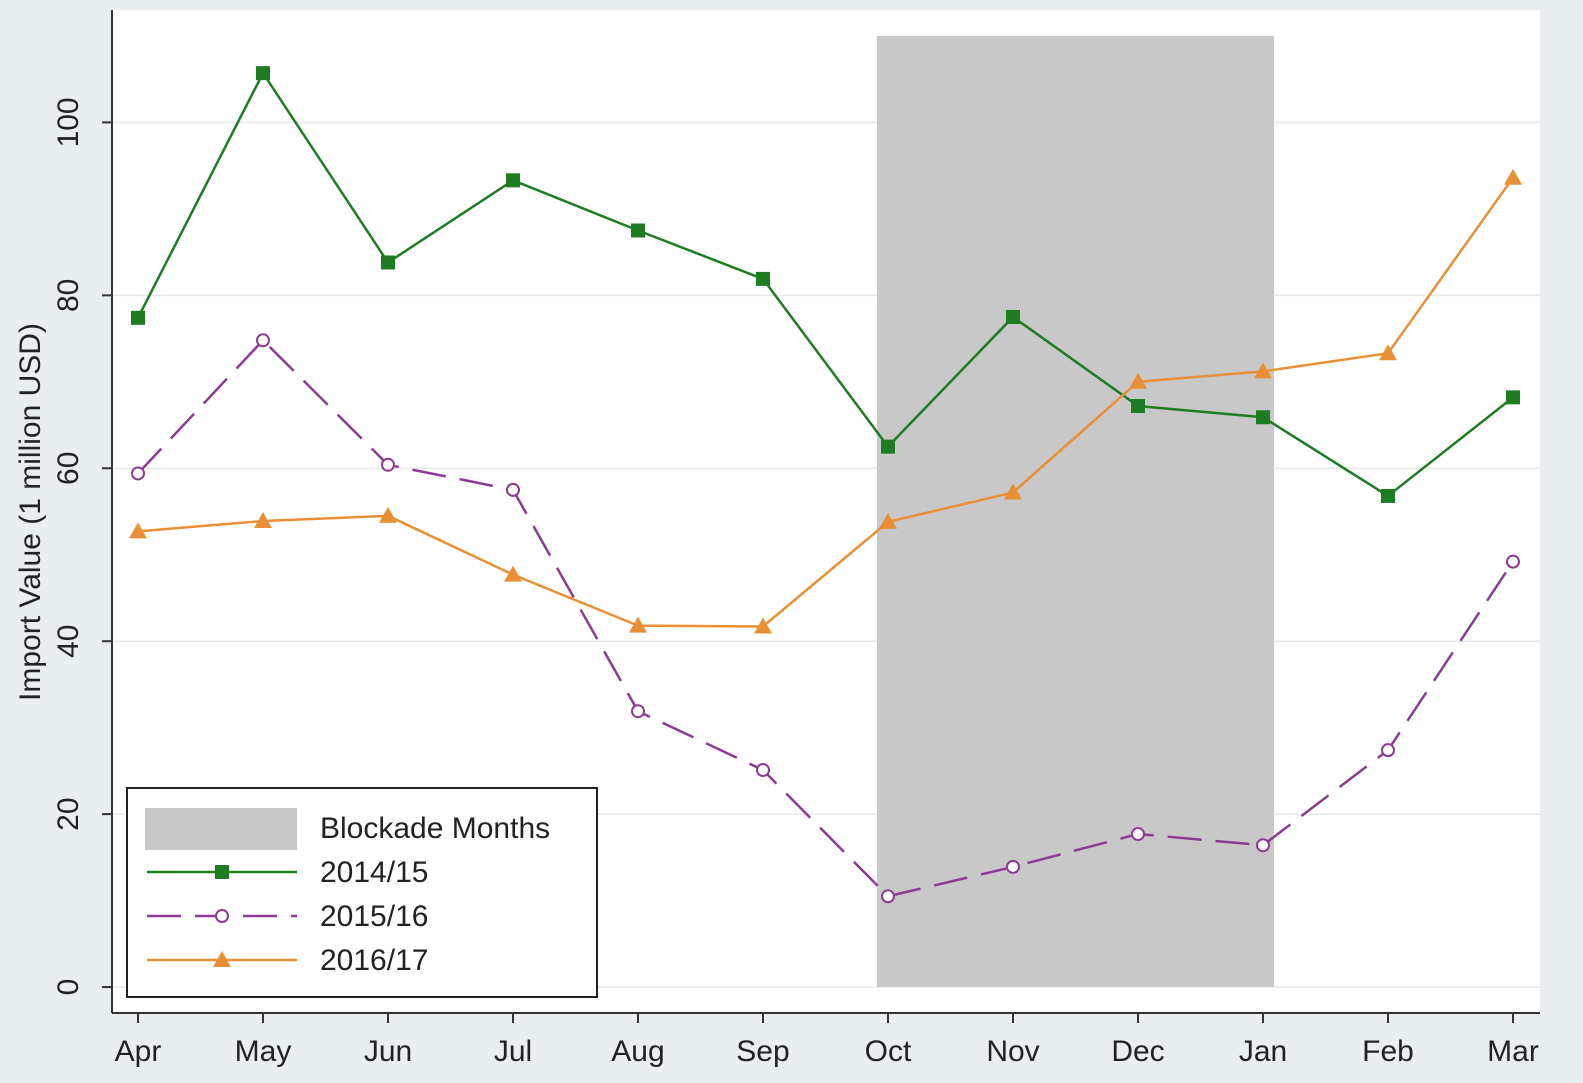  Describe the element at coordinates (1388, 1051) in the screenshot. I see `x-tick-label: Feb` at that location.